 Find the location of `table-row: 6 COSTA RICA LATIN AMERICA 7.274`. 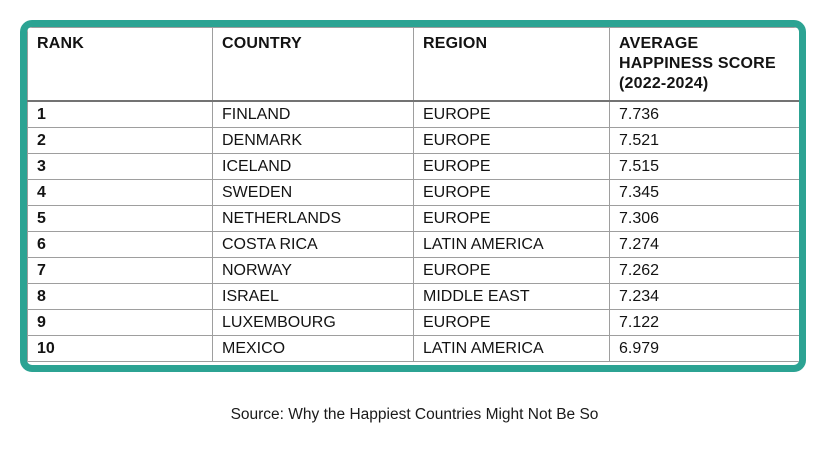

table-row: 6 COSTA RICA LATIN AMERICA 7.274 is located at coordinates (413, 244).